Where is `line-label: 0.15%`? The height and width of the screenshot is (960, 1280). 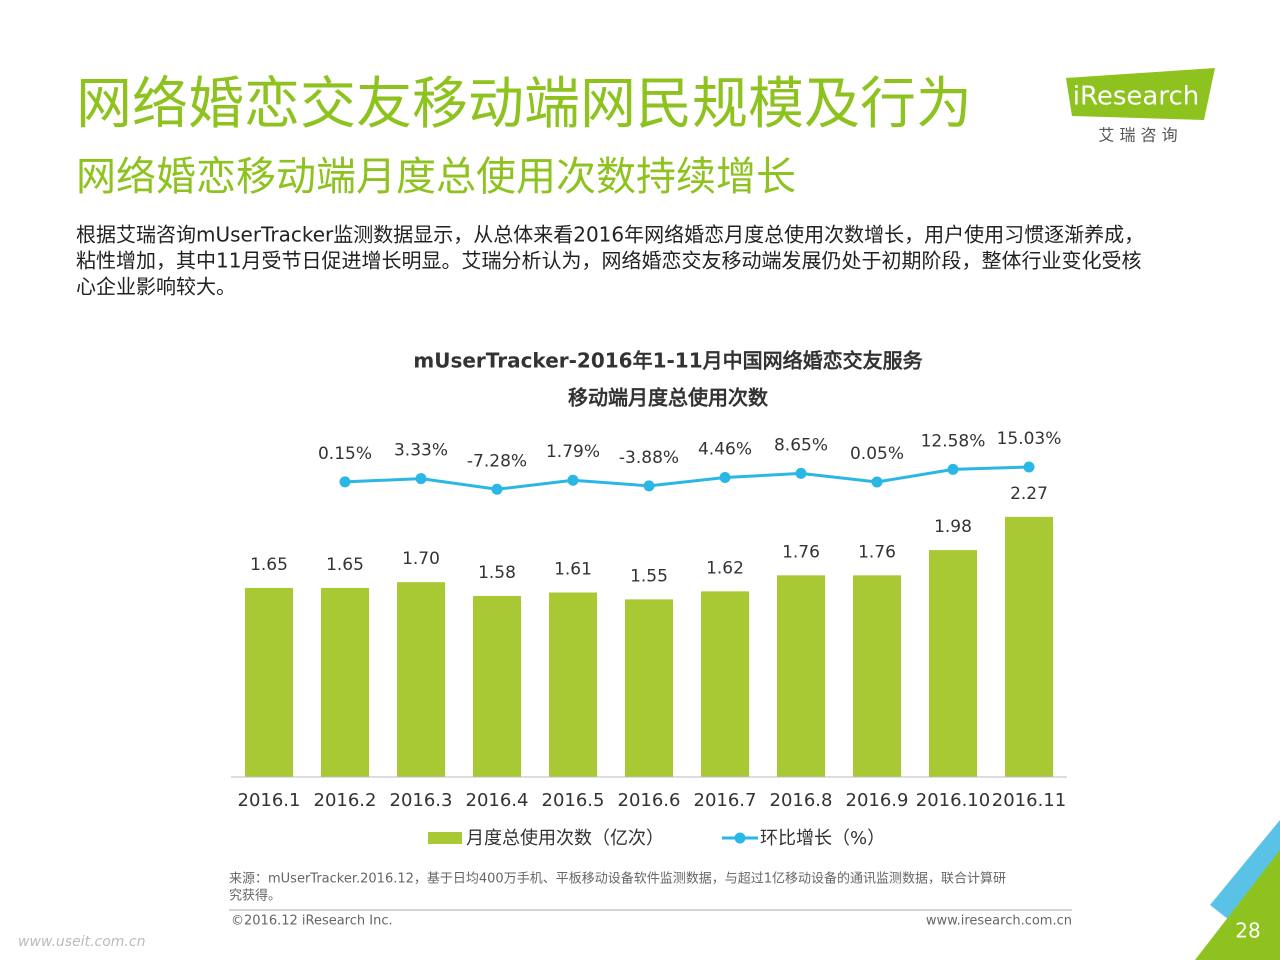
line-label: 0.15% is located at coordinates (345, 454).